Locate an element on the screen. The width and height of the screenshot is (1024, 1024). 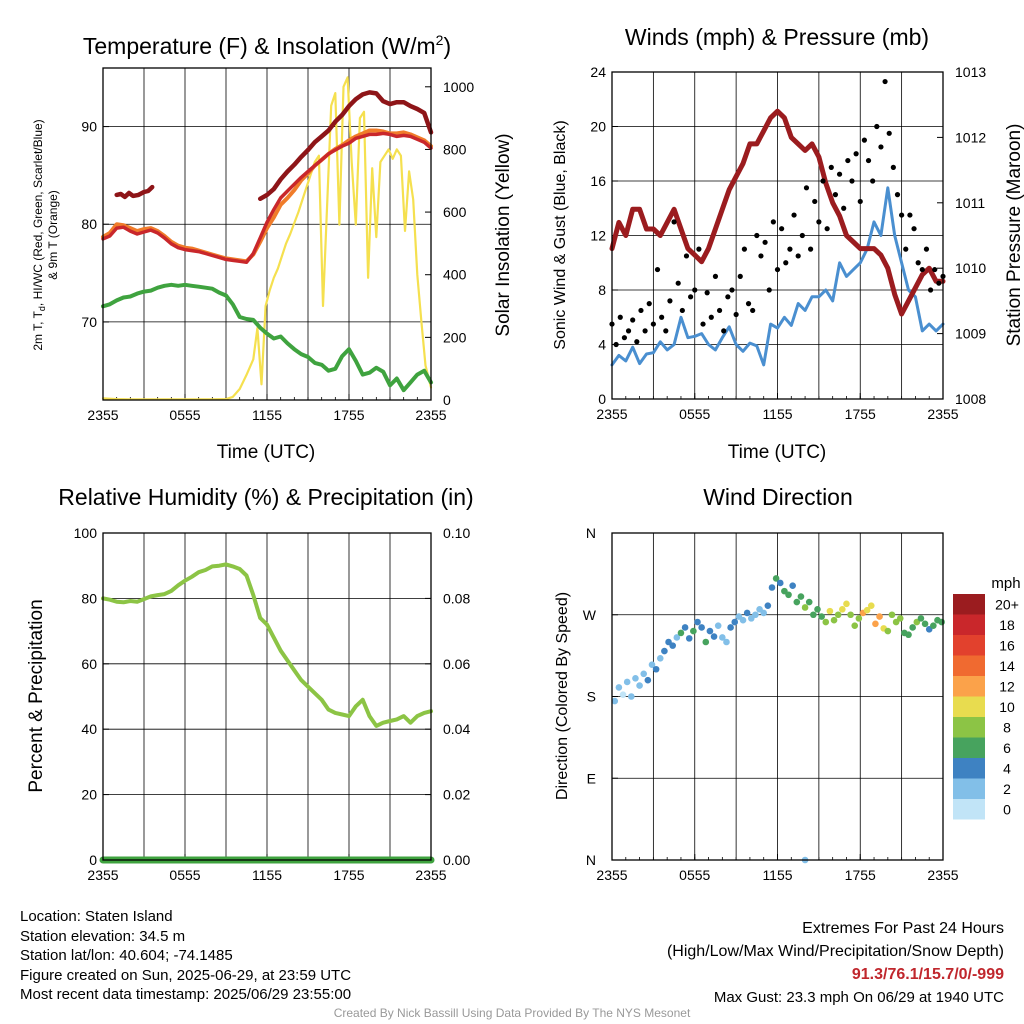
colorbar-label: 4 is located at coordinates (1007, 768).